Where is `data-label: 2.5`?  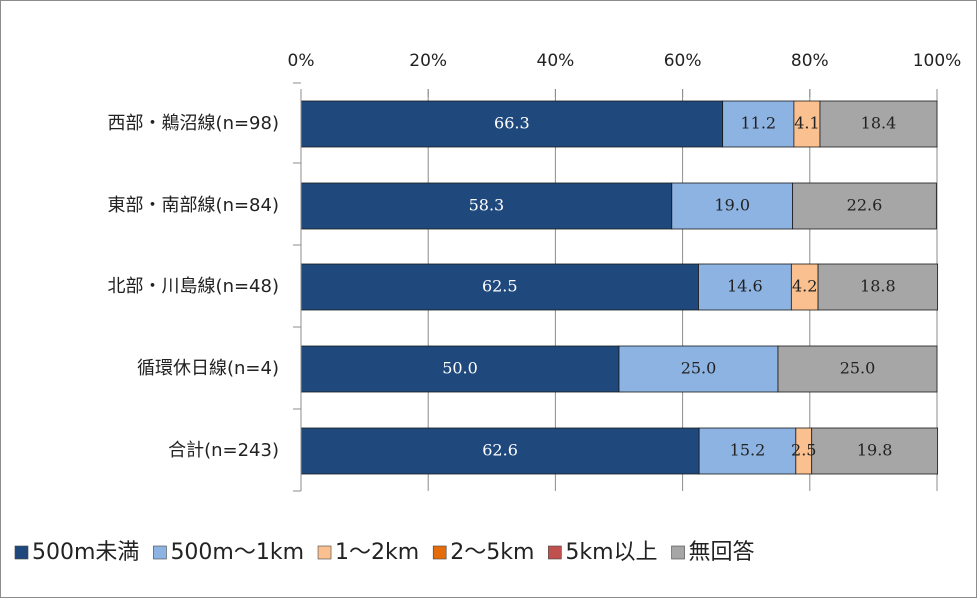
data-label: 2.5 is located at coordinates (803, 450).